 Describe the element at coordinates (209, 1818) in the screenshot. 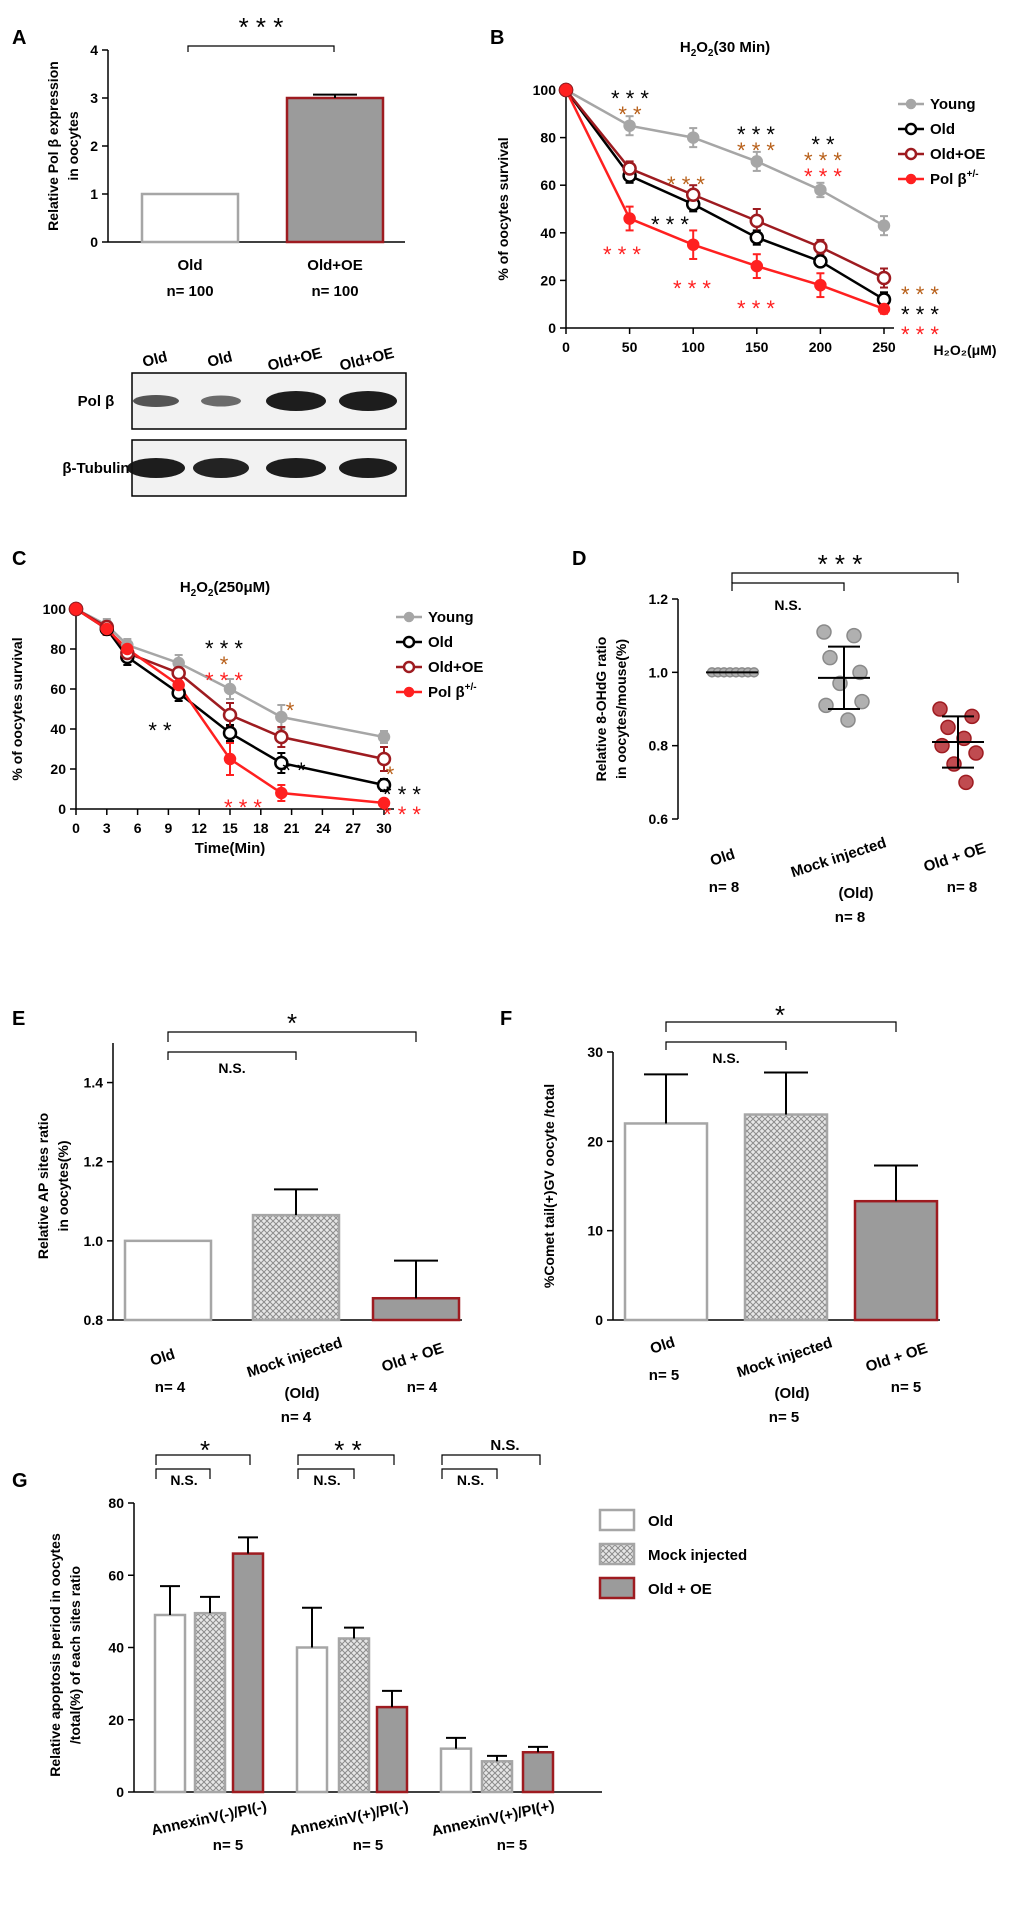

I see `x-category-label: AnnexinV(-)/PI(-)` at that location.